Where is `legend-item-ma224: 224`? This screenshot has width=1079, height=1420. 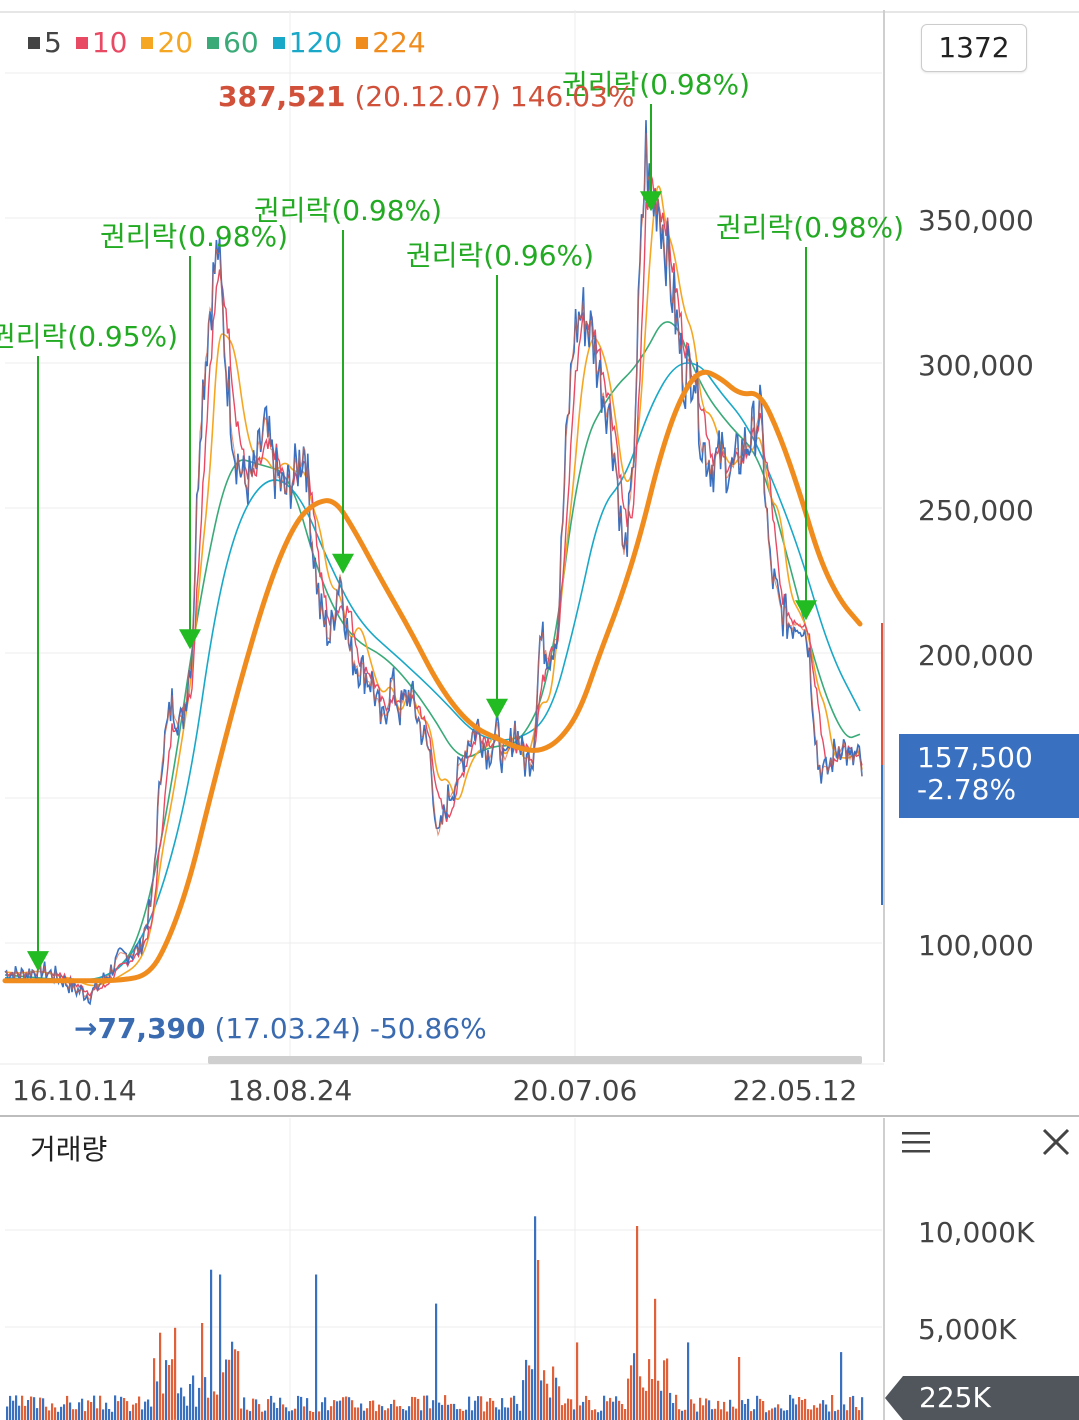
legend-item-ma224: 224 is located at coordinates (391, 42).